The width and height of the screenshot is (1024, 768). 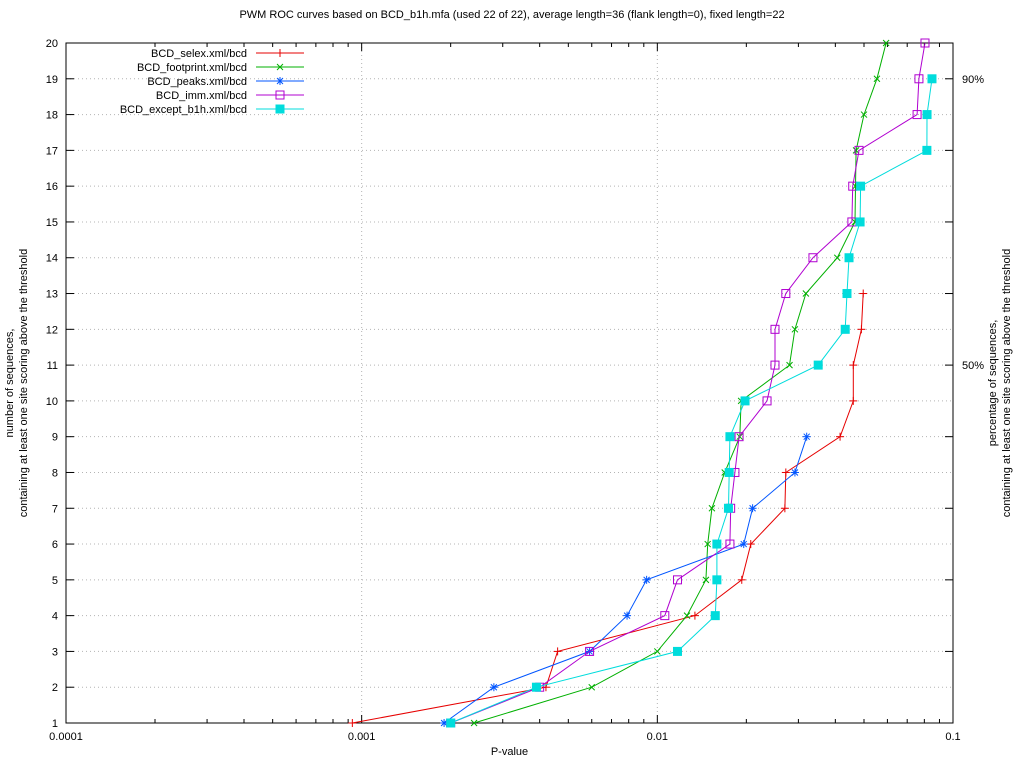 What do you see at coordinates (993, 383) in the screenshot?
I see `y2-axis-label-line1: percentage of sequences,` at bounding box center [993, 383].